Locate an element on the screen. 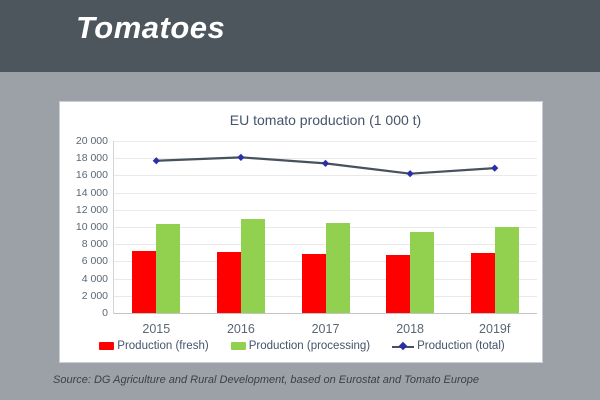 The height and width of the screenshot is (400, 600). y-tick-label: 12 000 is located at coordinates (91, 209).